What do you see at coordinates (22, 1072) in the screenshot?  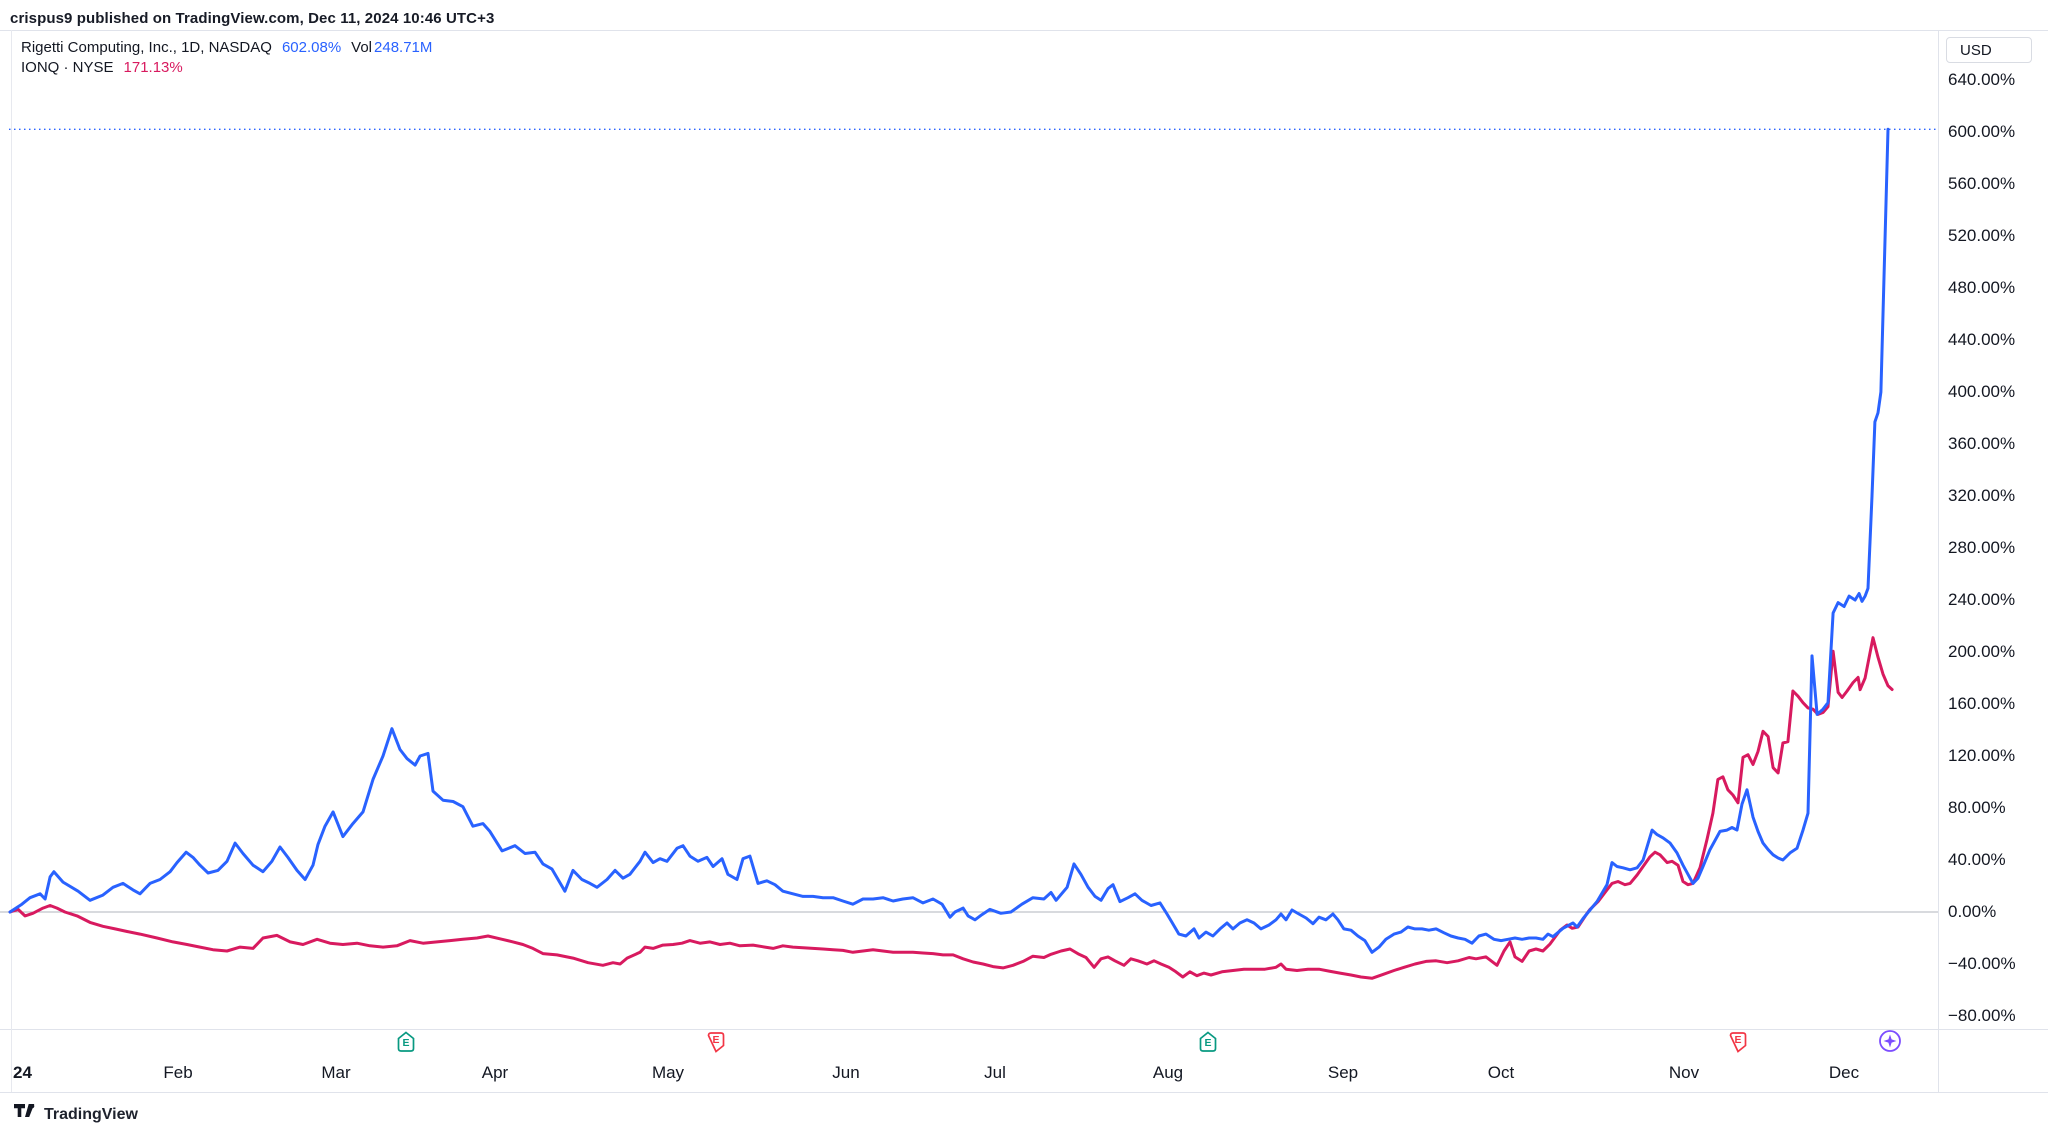 I see `time-axis-year-label: 24` at bounding box center [22, 1072].